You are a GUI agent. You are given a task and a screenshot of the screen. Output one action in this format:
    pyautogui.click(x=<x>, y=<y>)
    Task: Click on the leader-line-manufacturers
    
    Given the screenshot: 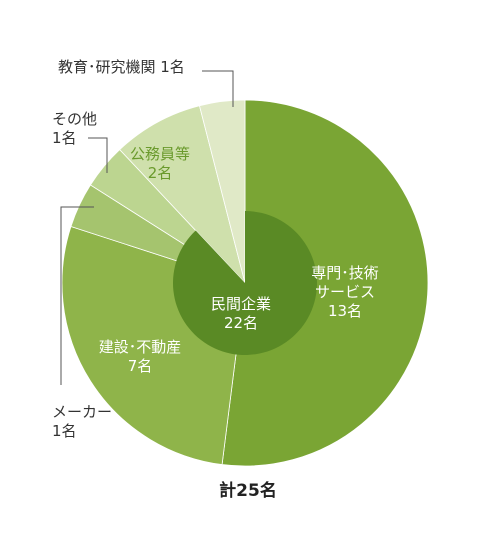 What is the action you would take?
    pyautogui.click(x=77, y=295)
    